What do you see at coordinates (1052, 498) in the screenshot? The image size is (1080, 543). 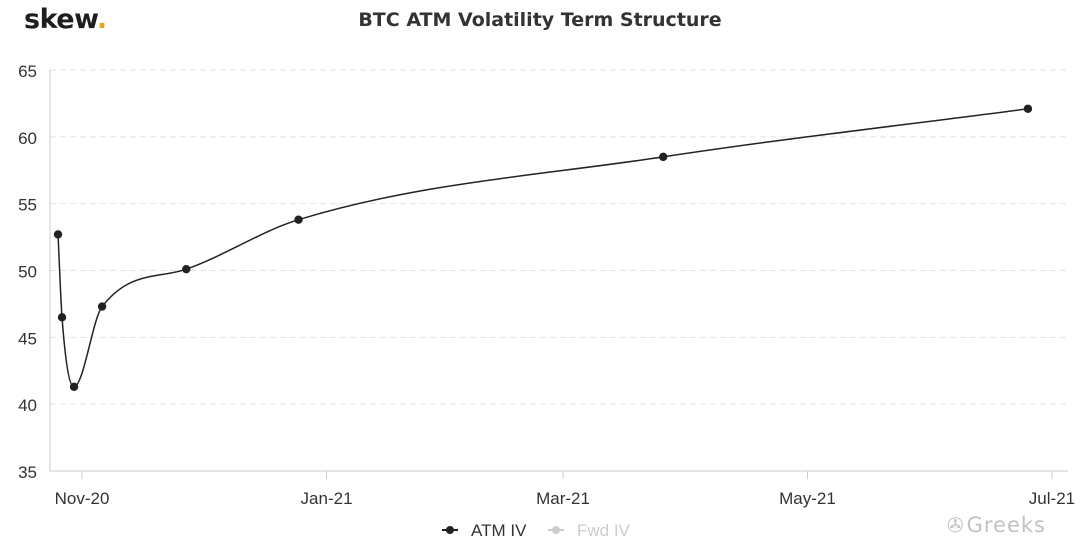 I see `x-tick-label: Jul-21` at bounding box center [1052, 498].